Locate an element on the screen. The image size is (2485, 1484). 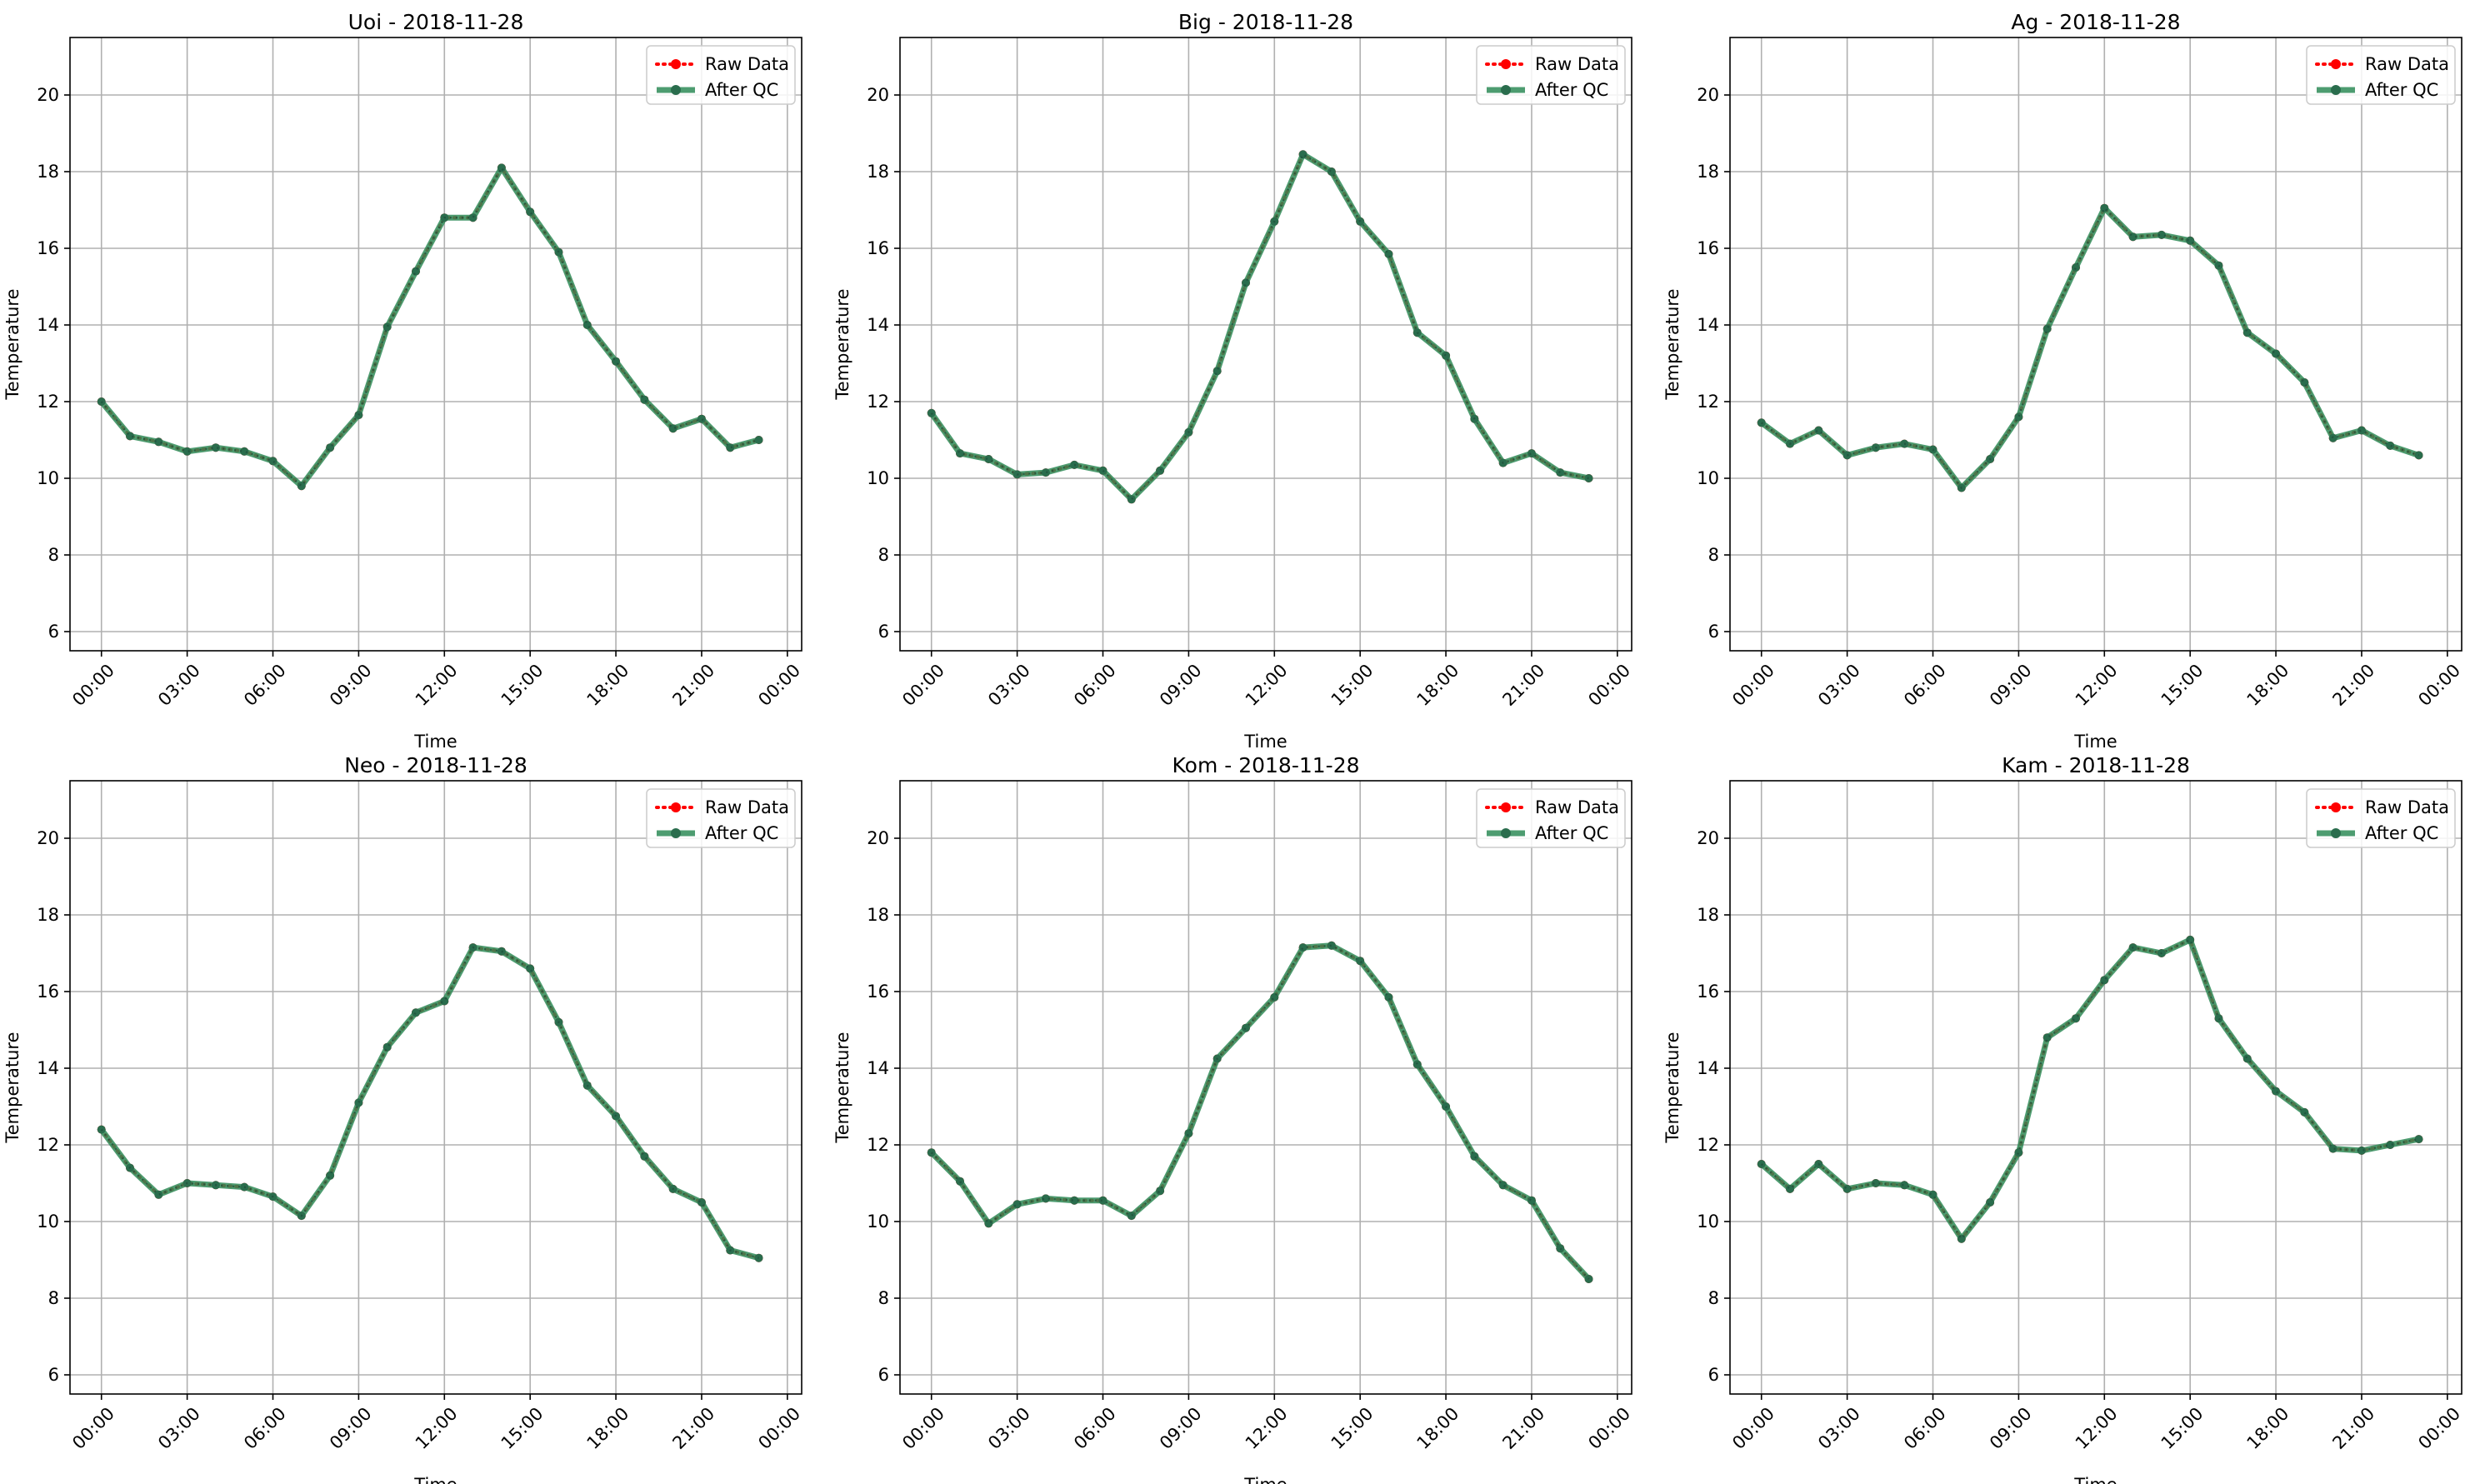
y-axis-label: Temperature is located at coordinates (12, 344).